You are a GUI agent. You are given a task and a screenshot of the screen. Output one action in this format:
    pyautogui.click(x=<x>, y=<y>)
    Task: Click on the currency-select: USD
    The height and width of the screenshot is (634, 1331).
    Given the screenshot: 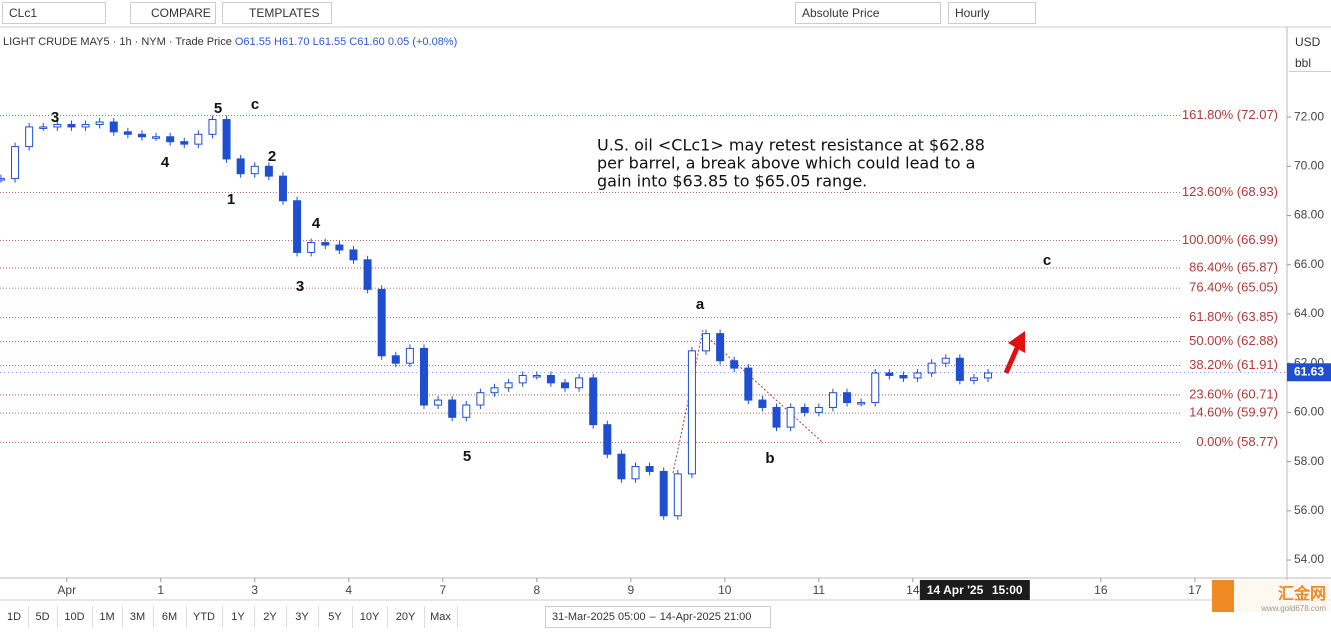 What is the action you would take?
    pyautogui.click(x=1310, y=42)
    